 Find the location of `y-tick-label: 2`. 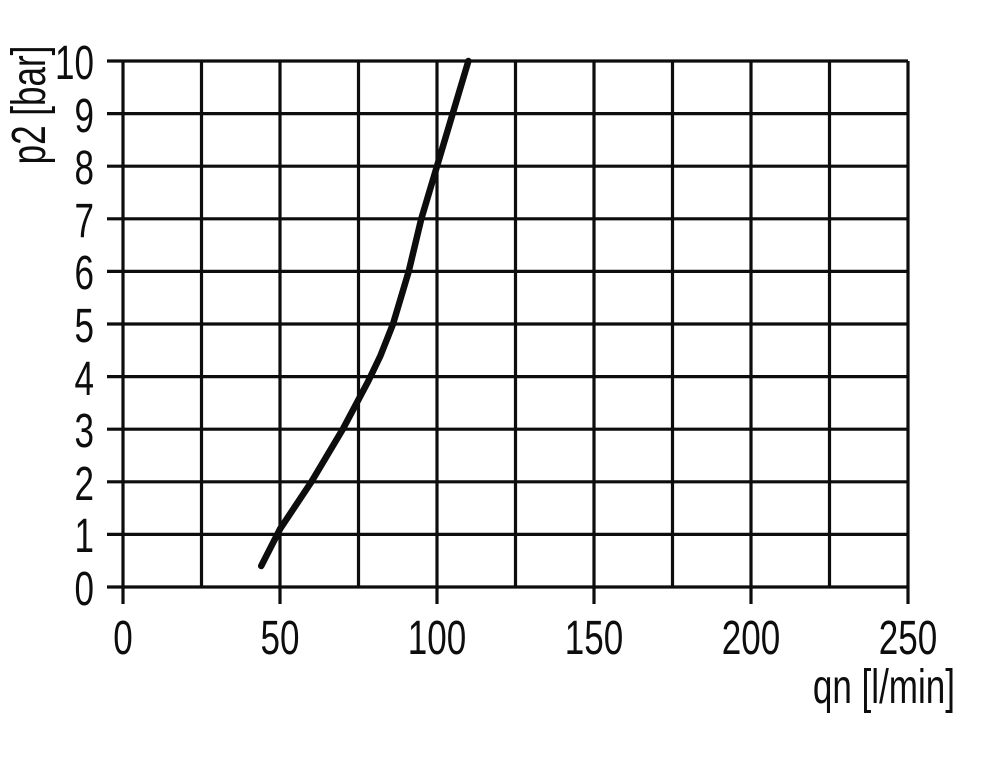

y-tick-label: 2 is located at coordinates (84, 484).